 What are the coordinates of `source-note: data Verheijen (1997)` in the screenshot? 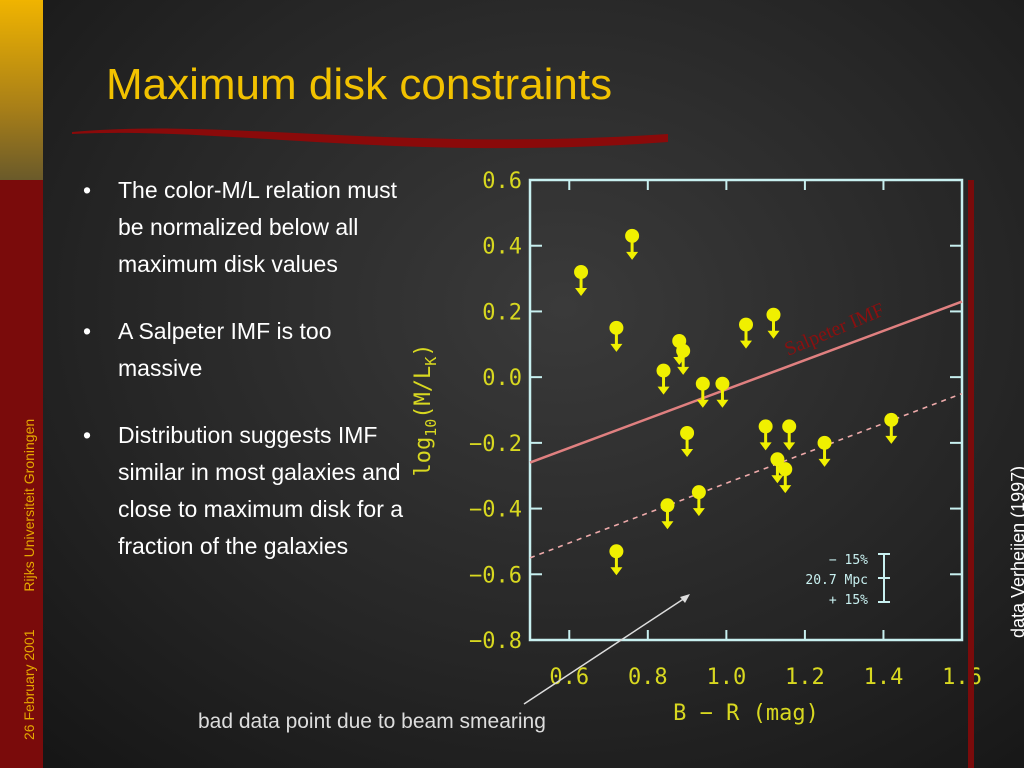 It's located at (1016, 551).